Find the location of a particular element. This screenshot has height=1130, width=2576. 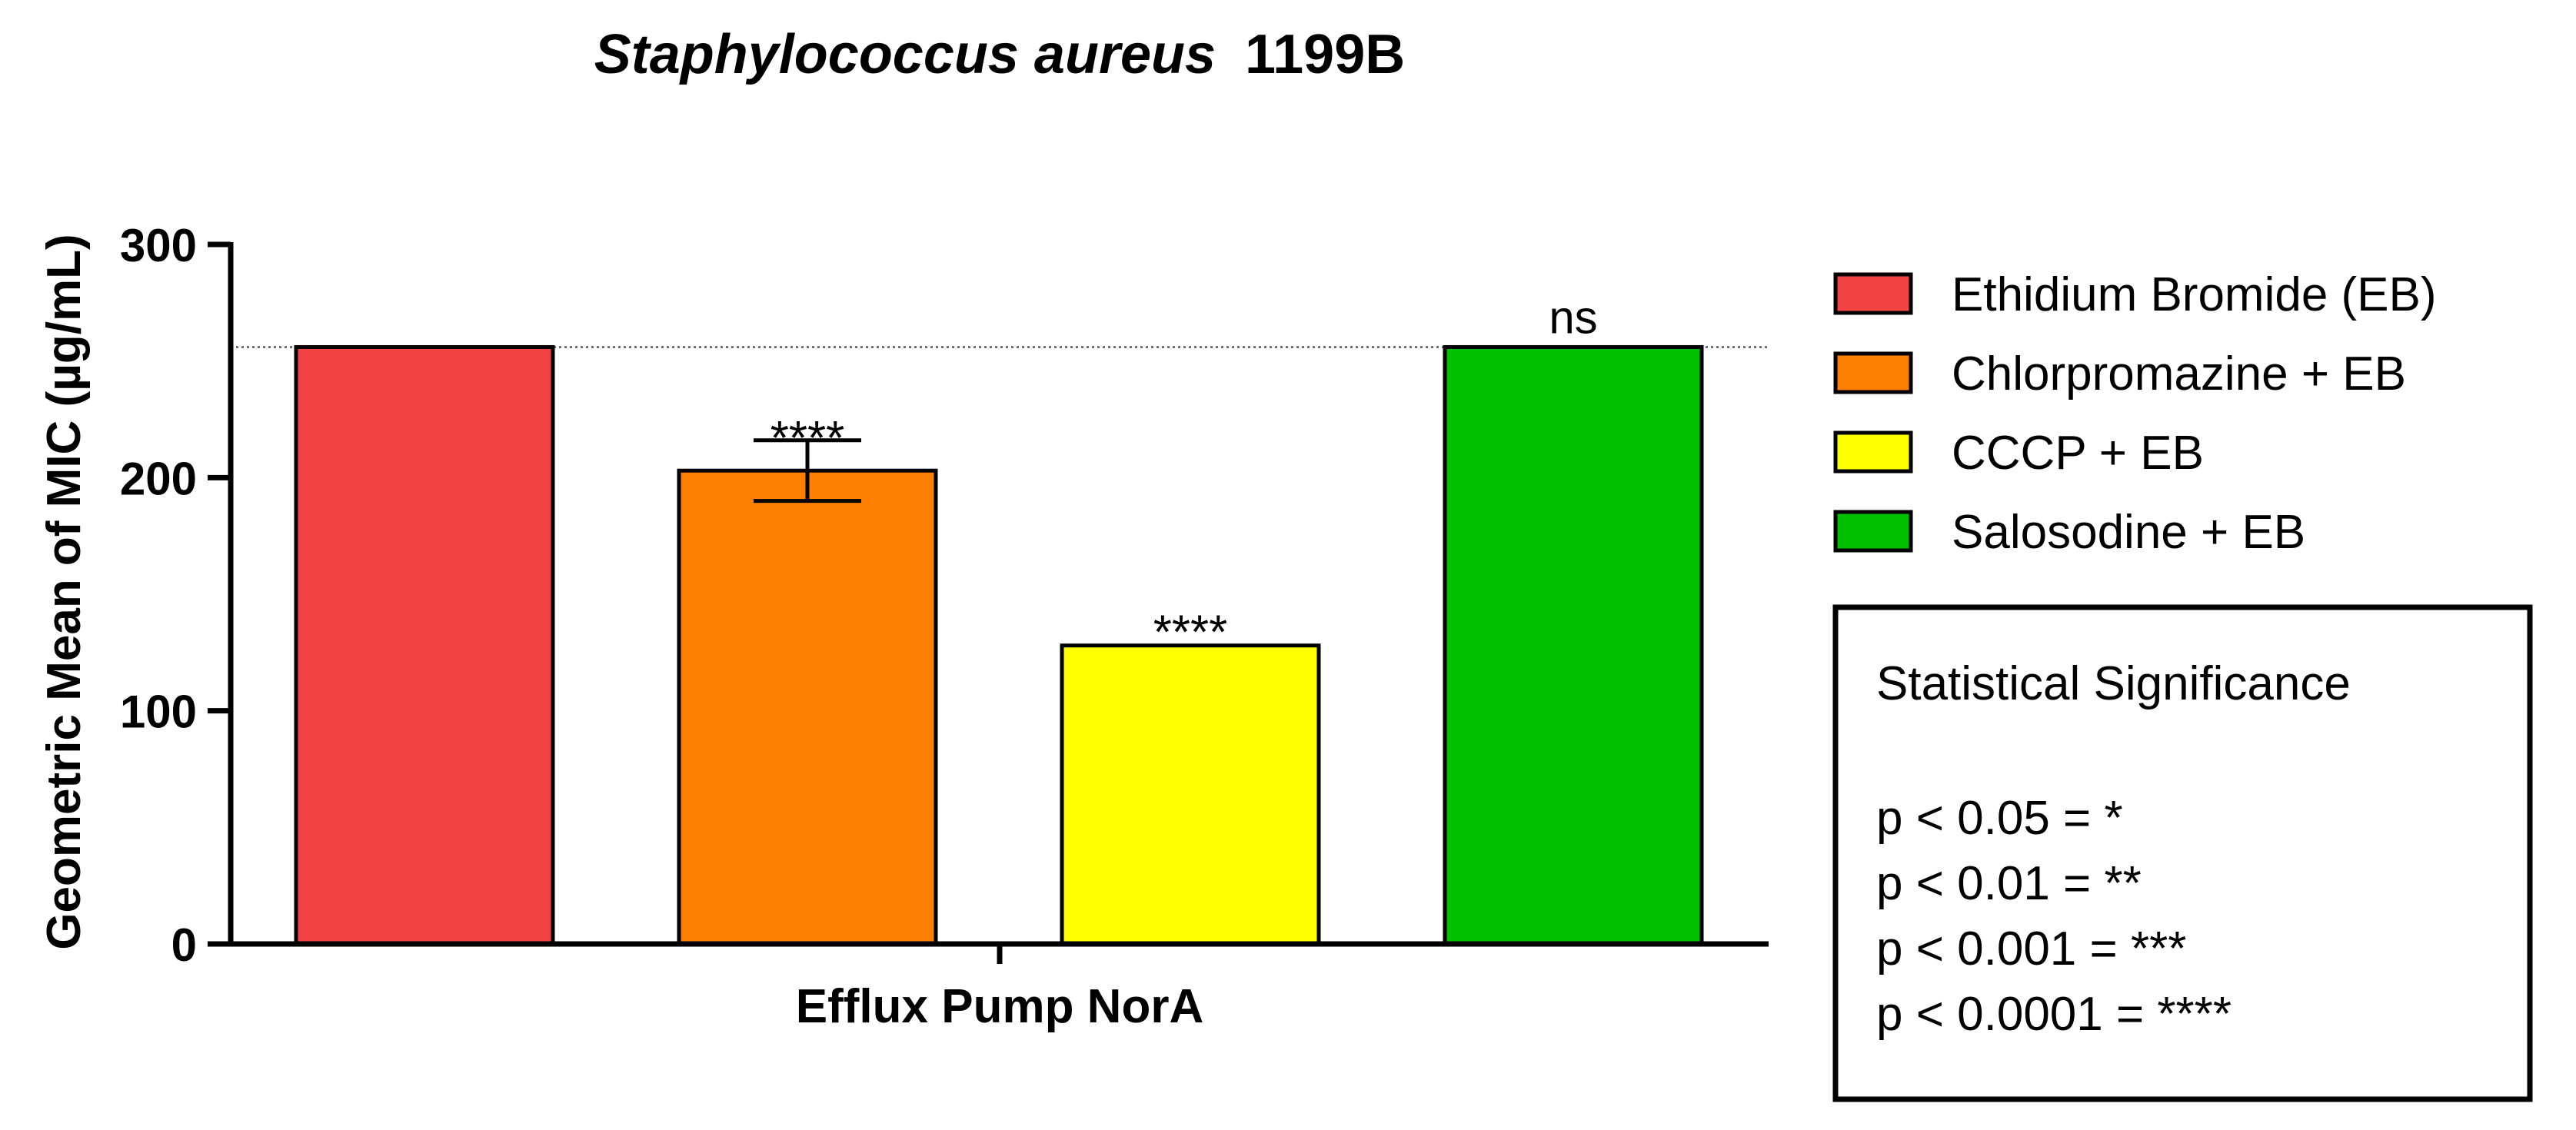

legend-label-2: Chlorpromazine + EB is located at coordinates (2179, 373).